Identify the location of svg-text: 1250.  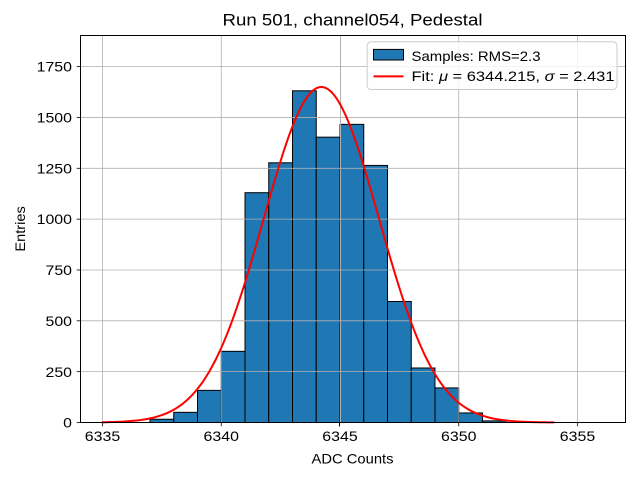
(55, 168).